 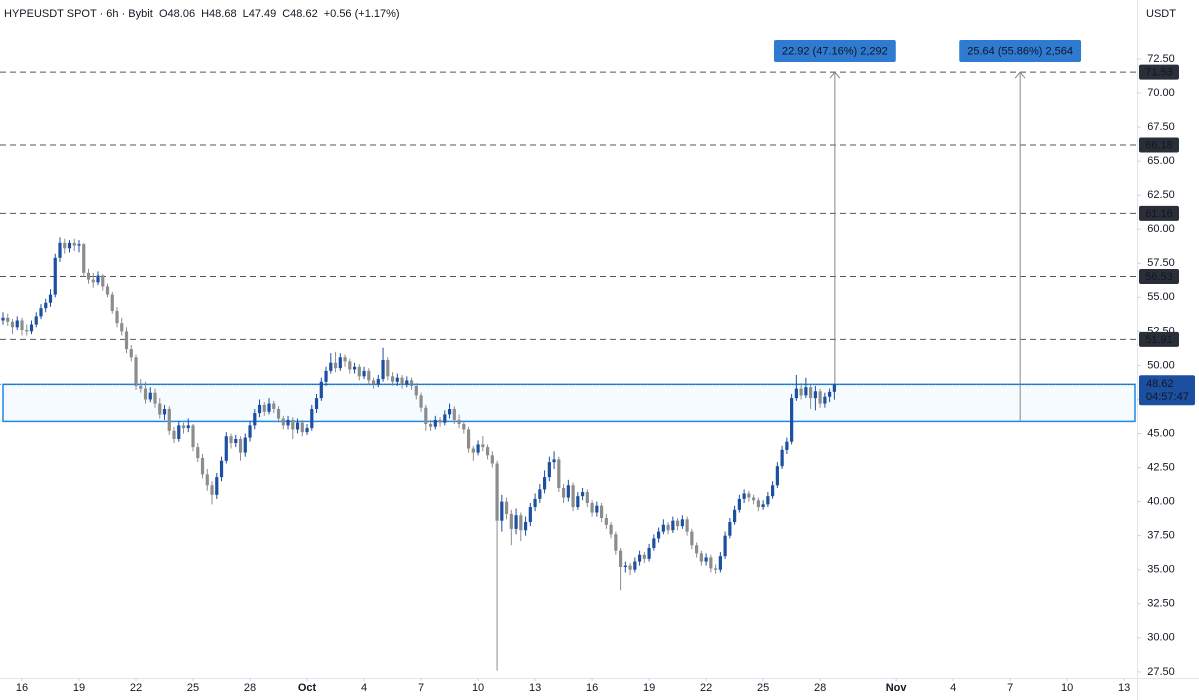 I want to click on y-tick-label: 65.00, so click(x=1161, y=161).